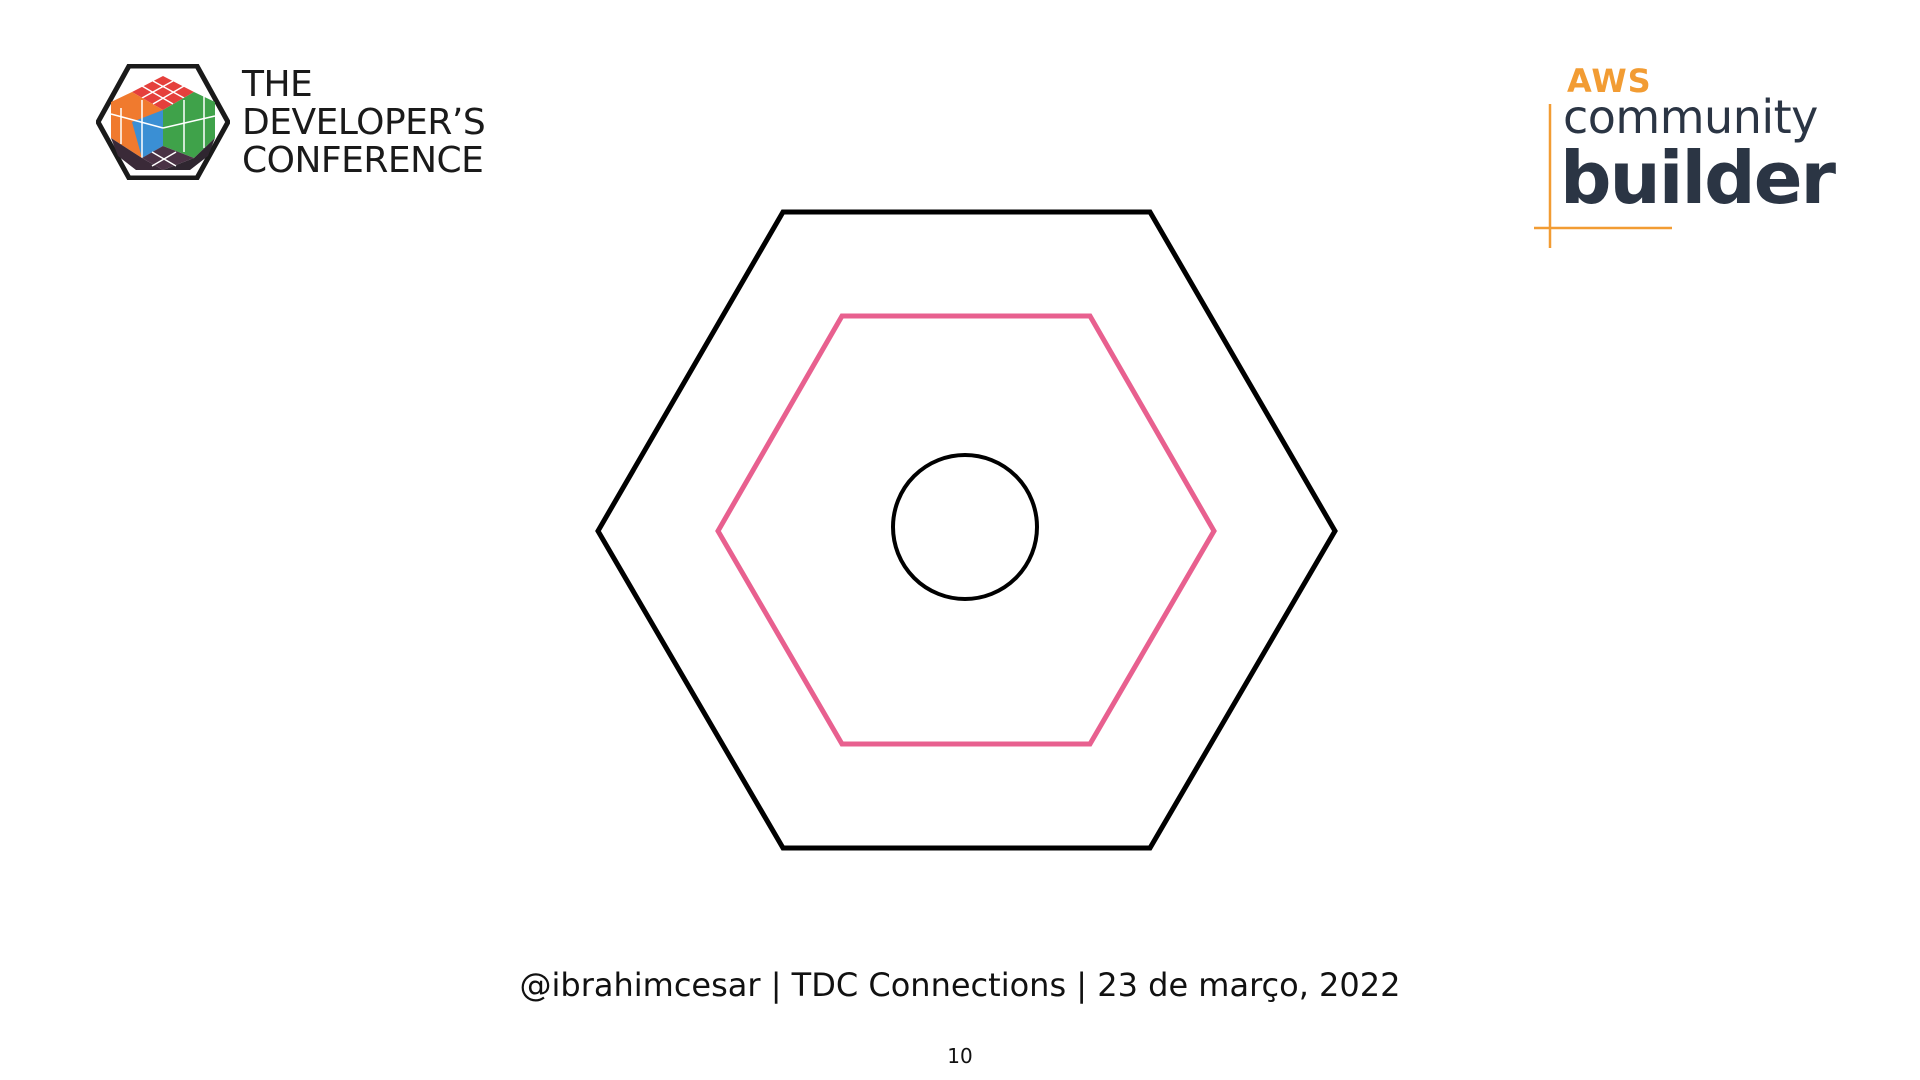 The width and height of the screenshot is (1920, 1080). What do you see at coordinates (965, 527) in the screenshot?
I see `core-circle` at bounding box center [965, 527].